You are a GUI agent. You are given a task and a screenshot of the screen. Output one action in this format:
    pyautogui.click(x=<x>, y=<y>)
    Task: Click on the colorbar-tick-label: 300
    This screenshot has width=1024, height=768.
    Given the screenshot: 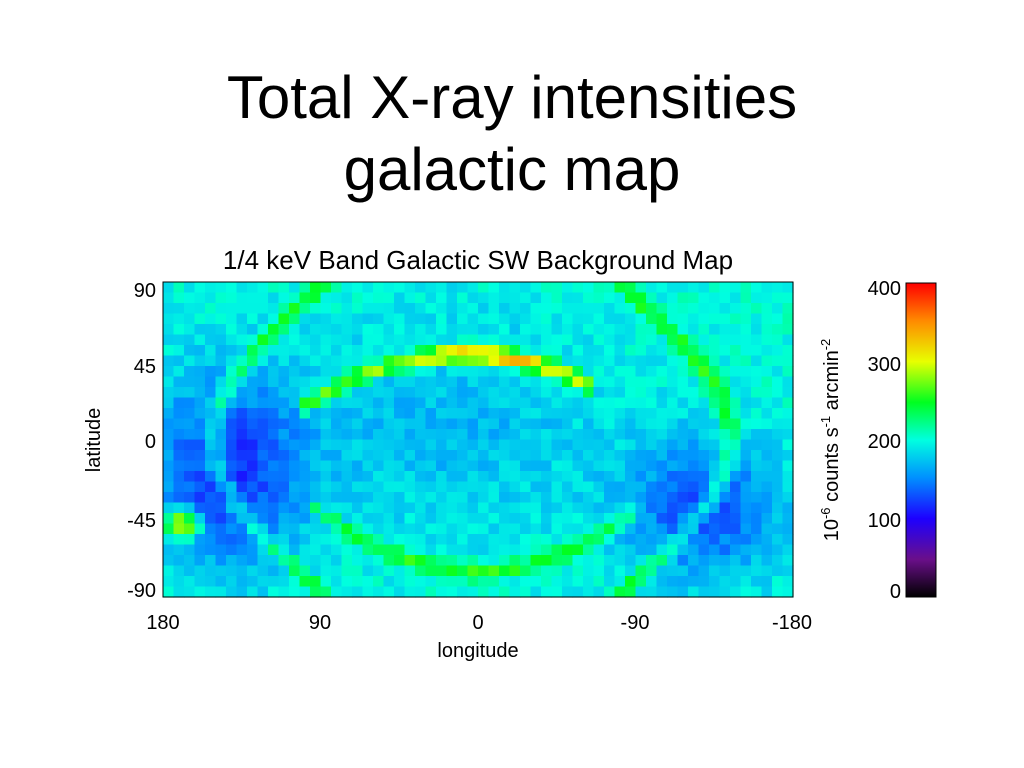 What is the action you would take?
    pyautogui.click(x=884, y=365)
    